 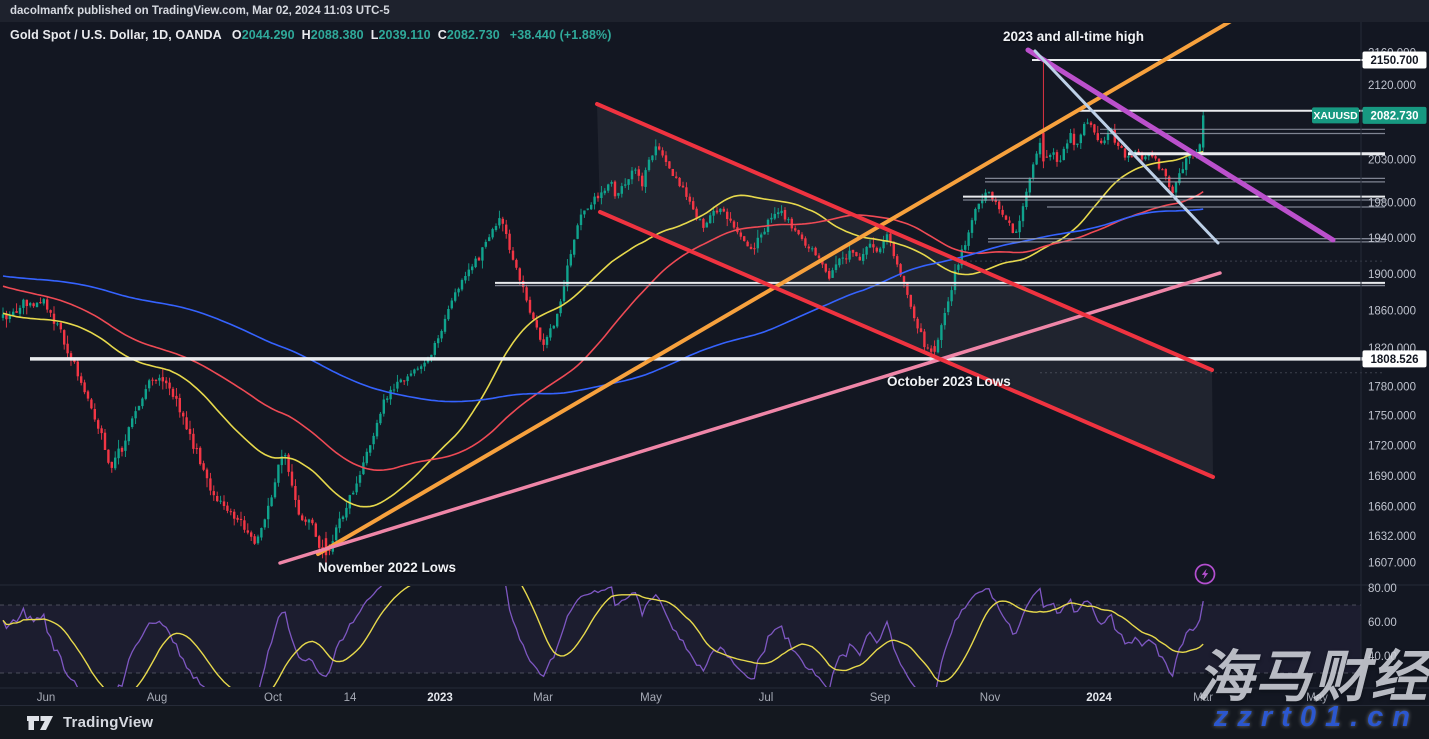 I want to click on last-price-badge-bg, so click(x=1394, y=115).